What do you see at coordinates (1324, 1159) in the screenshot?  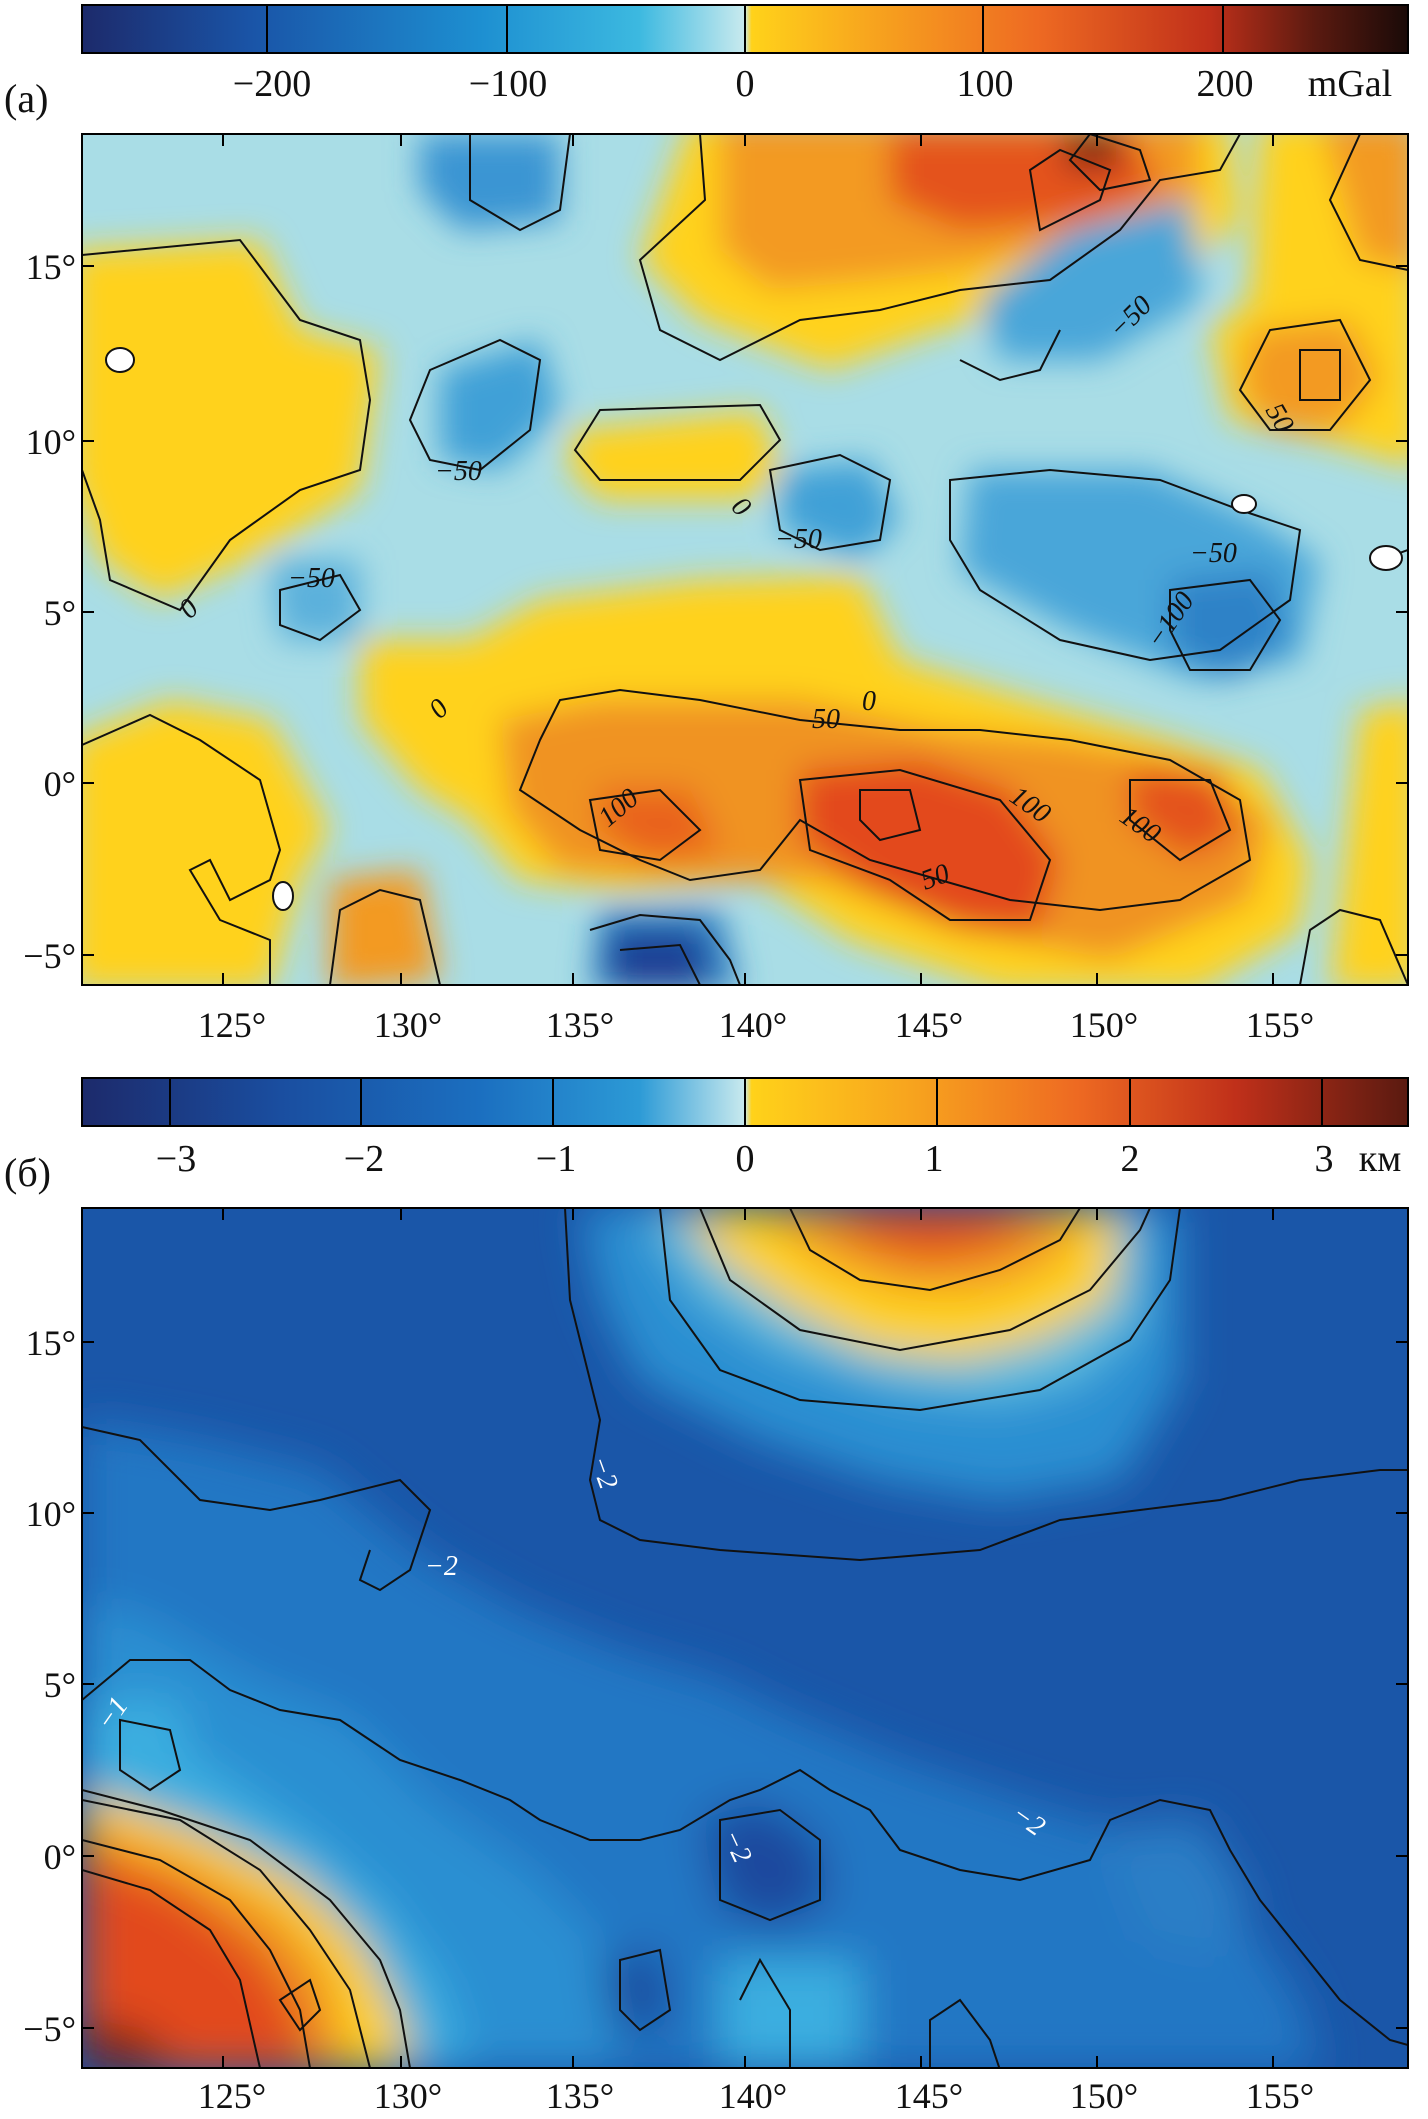 I see `colorbar-b-tick: 3` at bounding box center [1324, 1159].